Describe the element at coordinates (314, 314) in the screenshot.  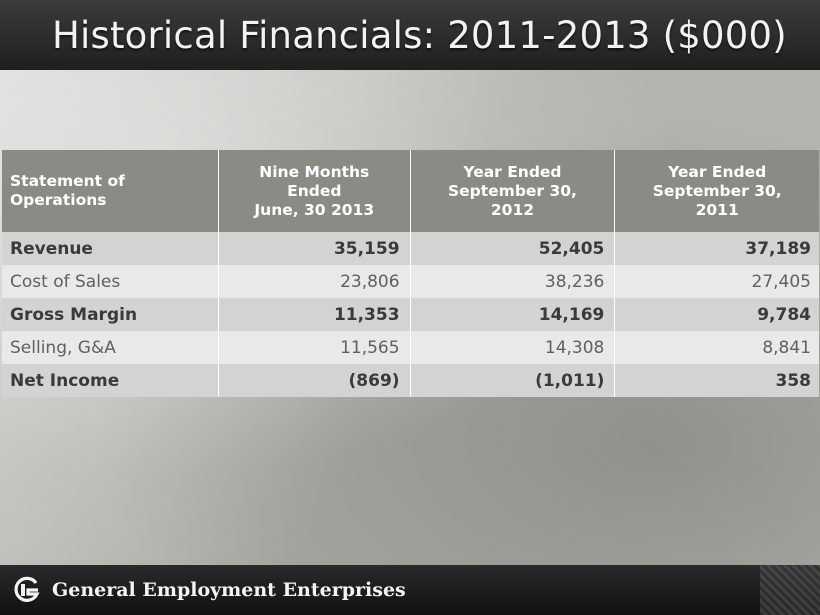
I see `cell-value: 11,353` at that location.